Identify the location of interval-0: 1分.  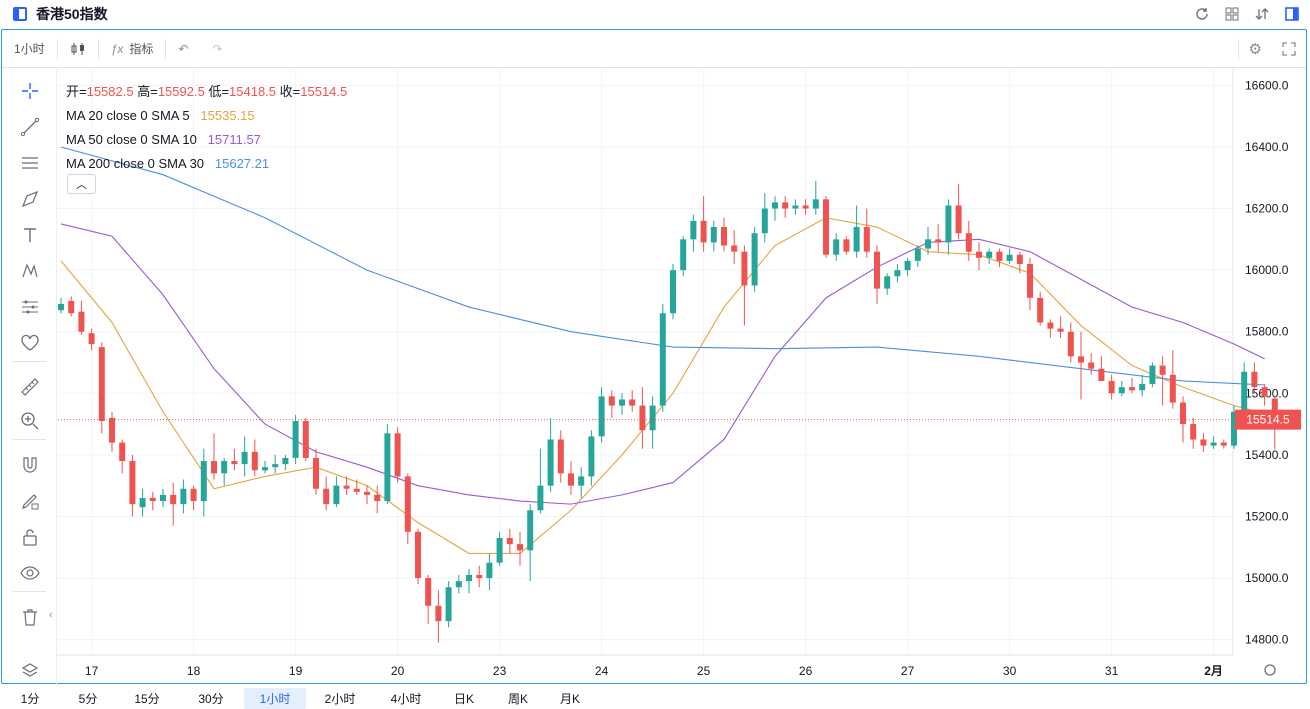
(30, 699).